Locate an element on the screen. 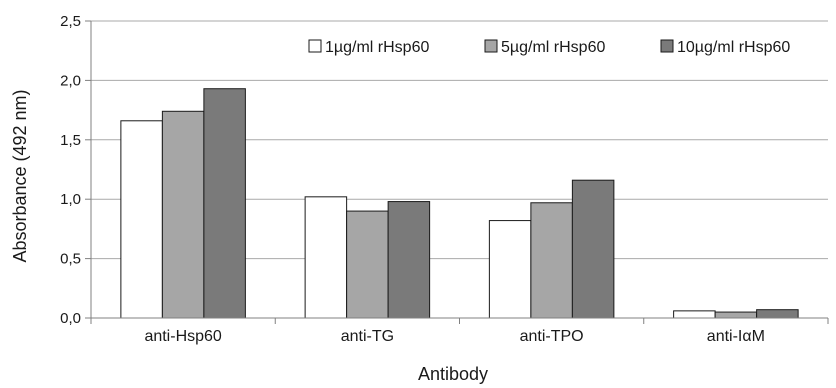 This screenshot has width=836, height=388. x-tick-label: anti-IαM is located at coordinates (736, 336).